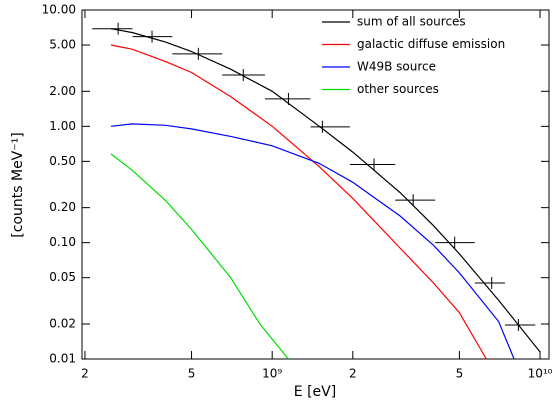 The width and height of the screenshot is (553, 408). I want to click on y-tick-label: 1.00, so click(62, 126).